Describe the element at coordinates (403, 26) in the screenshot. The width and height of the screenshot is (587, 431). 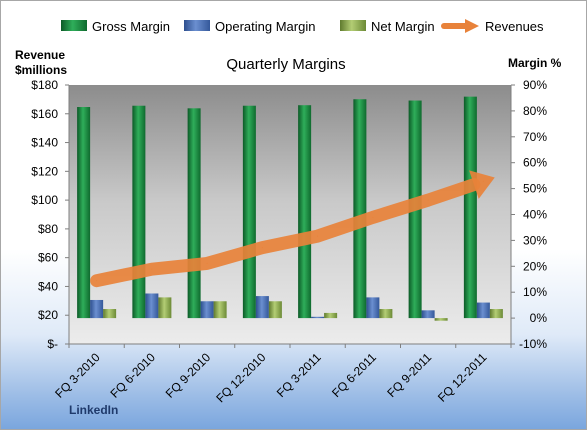
I see `legend-label-net-margin: Net Margin` at that location.